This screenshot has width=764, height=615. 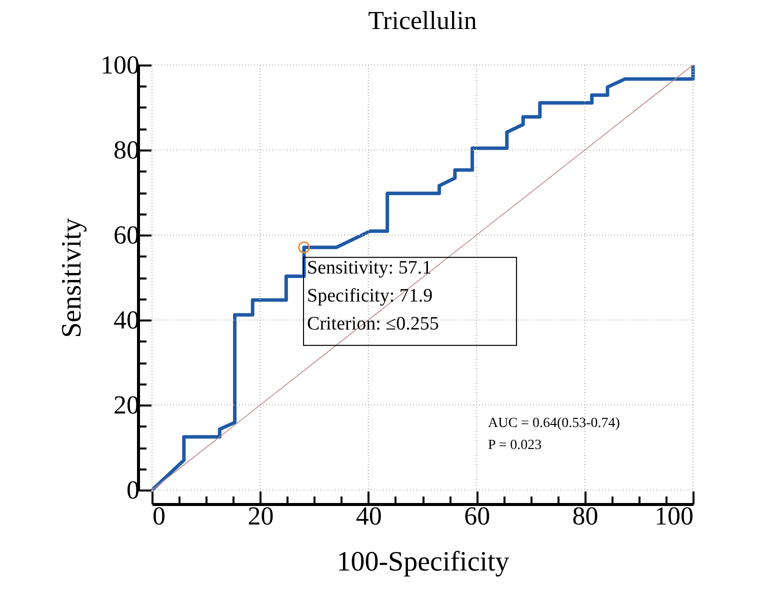 What do you see at coordinates (674, 516) in the screenshot?
I see `x-tick-label: 100` at bounding box center [674, 516].